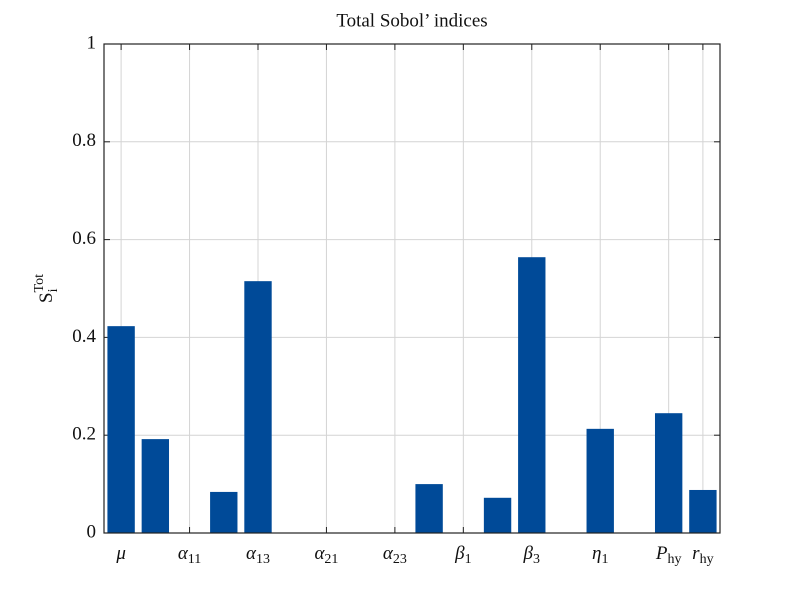 The height and width of the screenshot is (600, 798). Describe the element at coordinates (53, 290) in the screenshot. I see `label-sub: i` at that location.